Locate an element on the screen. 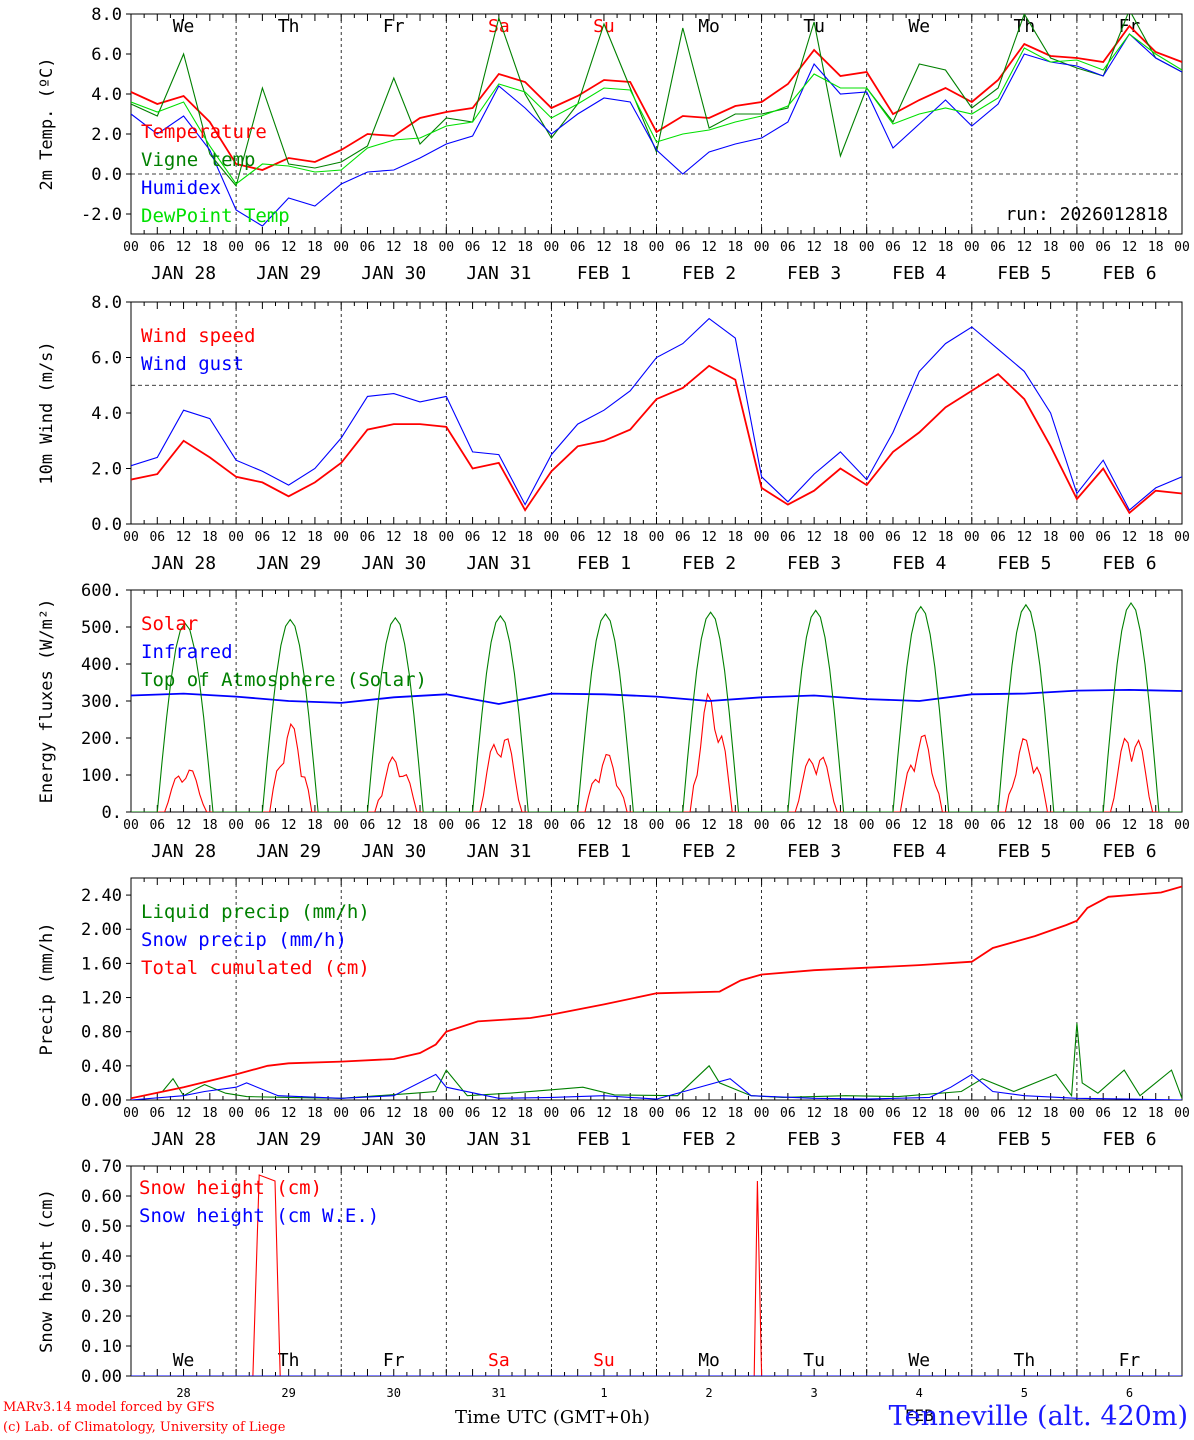 The image size is (1194, 1440). legend-entry: Liquid precip (mm/h) is located at coordinates (255, 912).